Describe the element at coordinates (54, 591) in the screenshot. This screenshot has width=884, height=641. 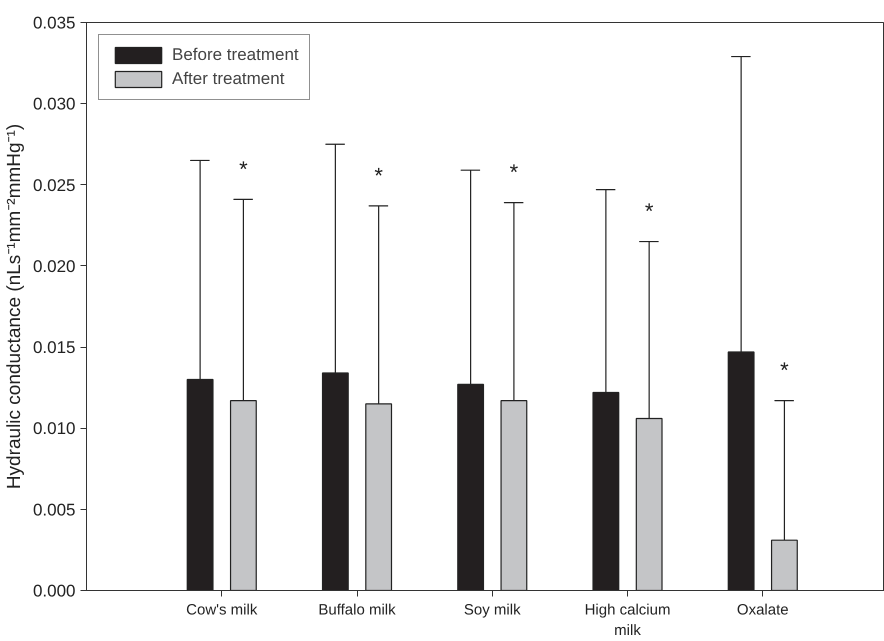
I see `y-tick-label: 0.000` at that location.